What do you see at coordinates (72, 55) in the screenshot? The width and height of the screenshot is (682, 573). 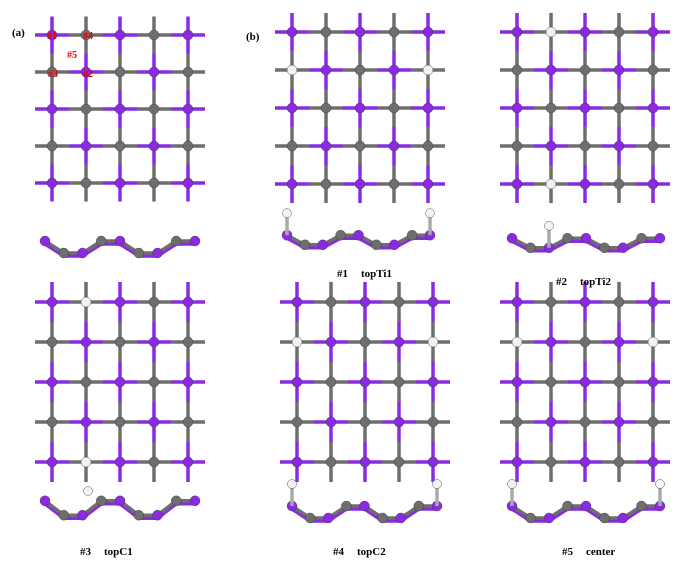 I see `site-label: #5` at bounding box center [72, 55].